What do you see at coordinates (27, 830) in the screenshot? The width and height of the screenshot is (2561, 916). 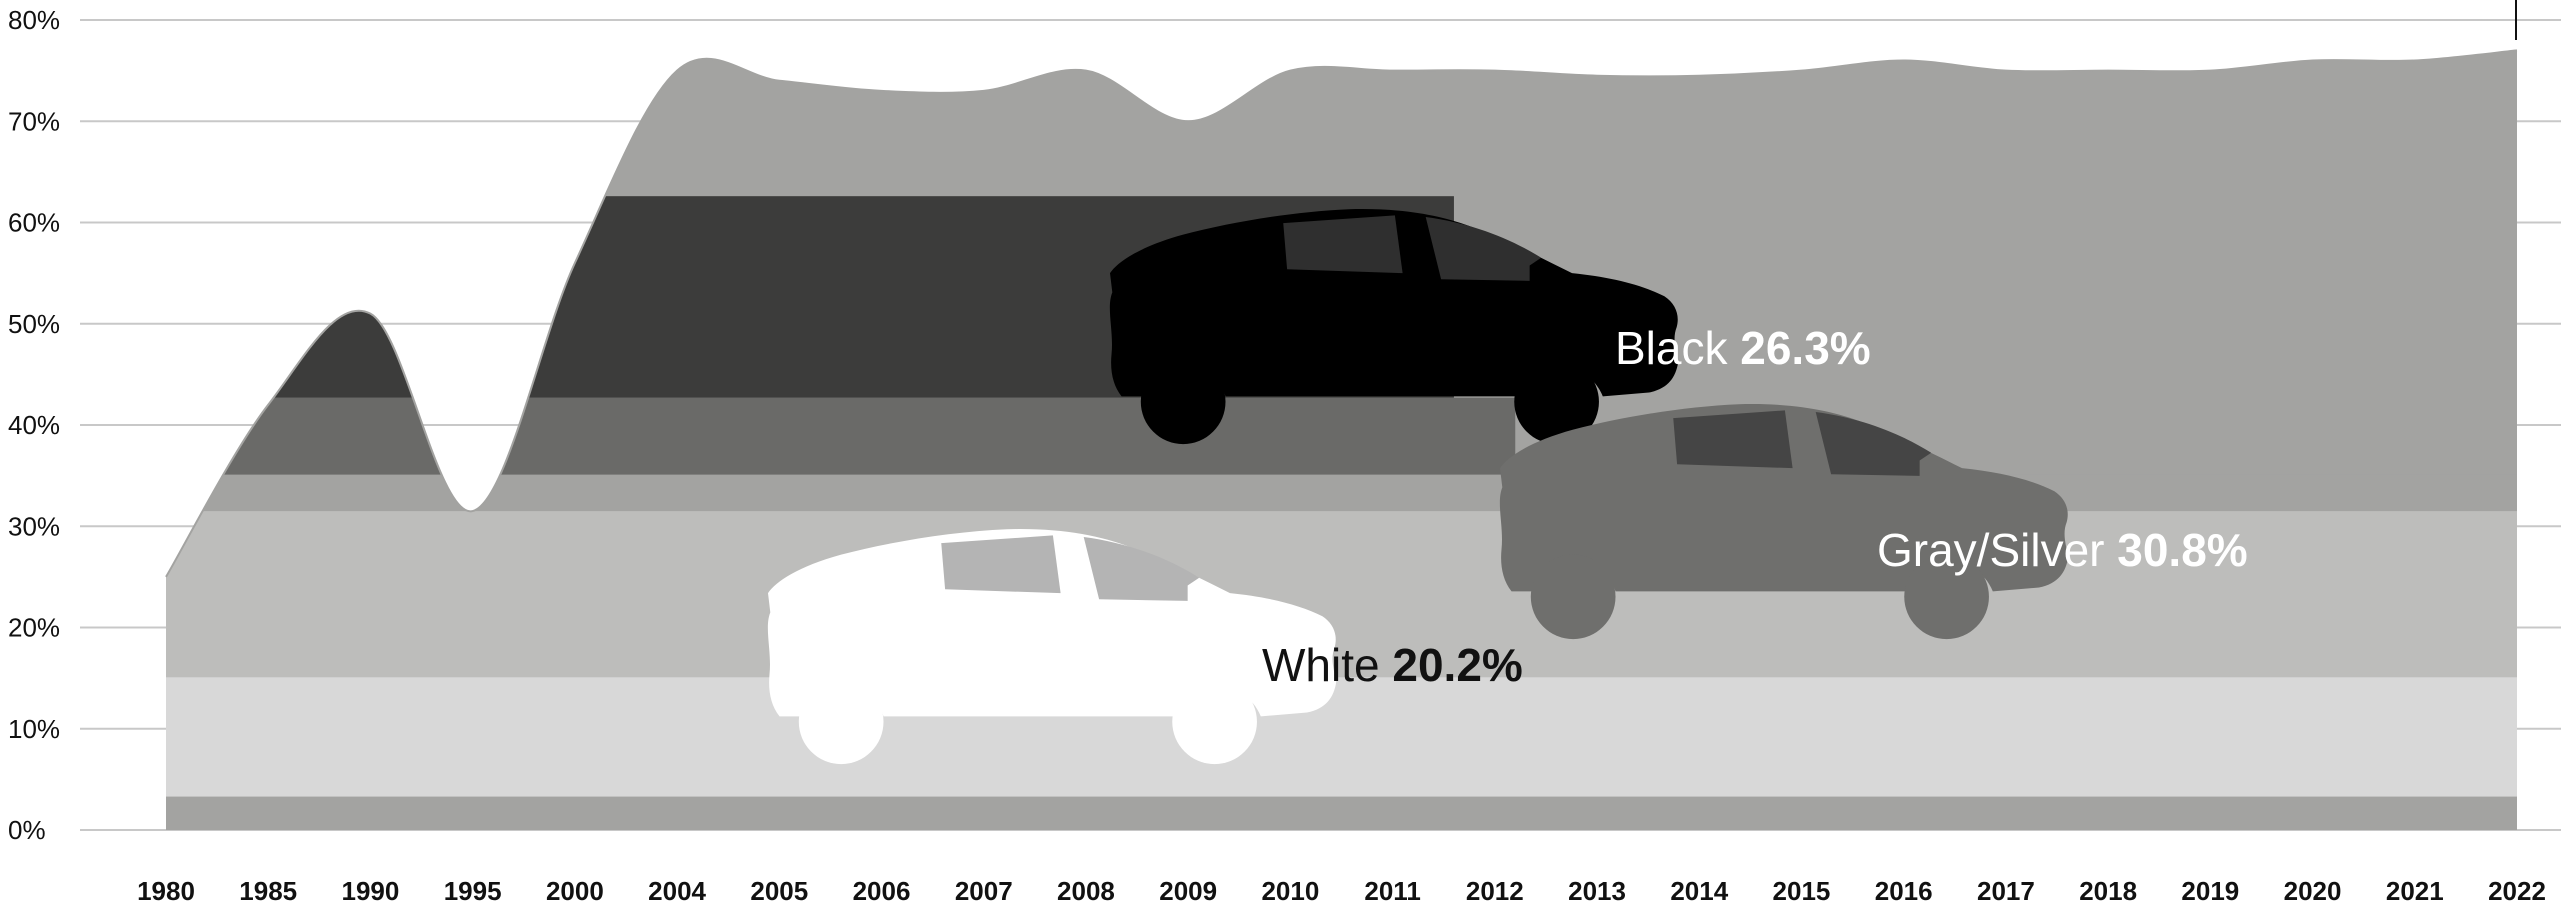 I see `y-tick-label: 0%` at bounding box center [27, 830].